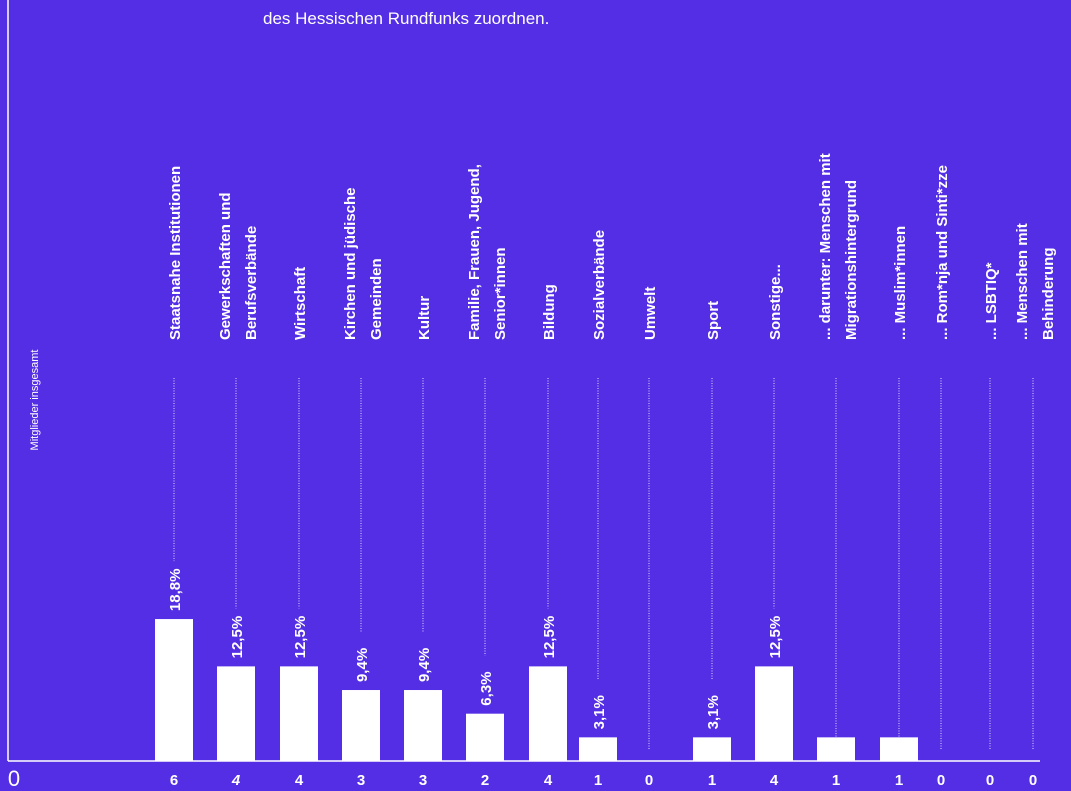 The width and height of the screenshot is (1071, 791). Describe the element at coordinates (599, 285) in the screenshot. I see `category-label: Sozialverbände` at that location.